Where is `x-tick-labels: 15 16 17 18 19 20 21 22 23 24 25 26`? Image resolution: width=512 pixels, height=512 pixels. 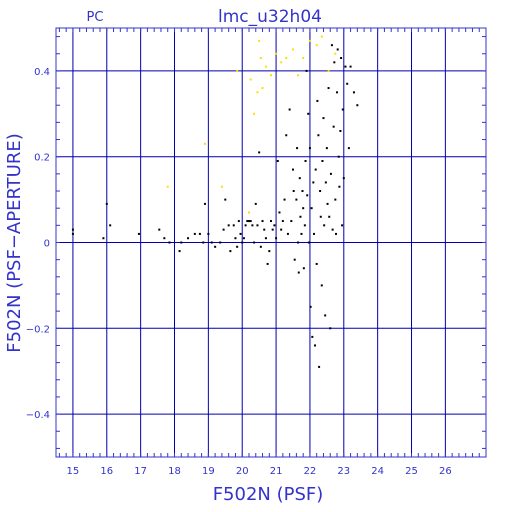 x-tick-labels: 15 16 17 18 19 20 21 22 23 24 25 26 is located at coordinates (259, 471).